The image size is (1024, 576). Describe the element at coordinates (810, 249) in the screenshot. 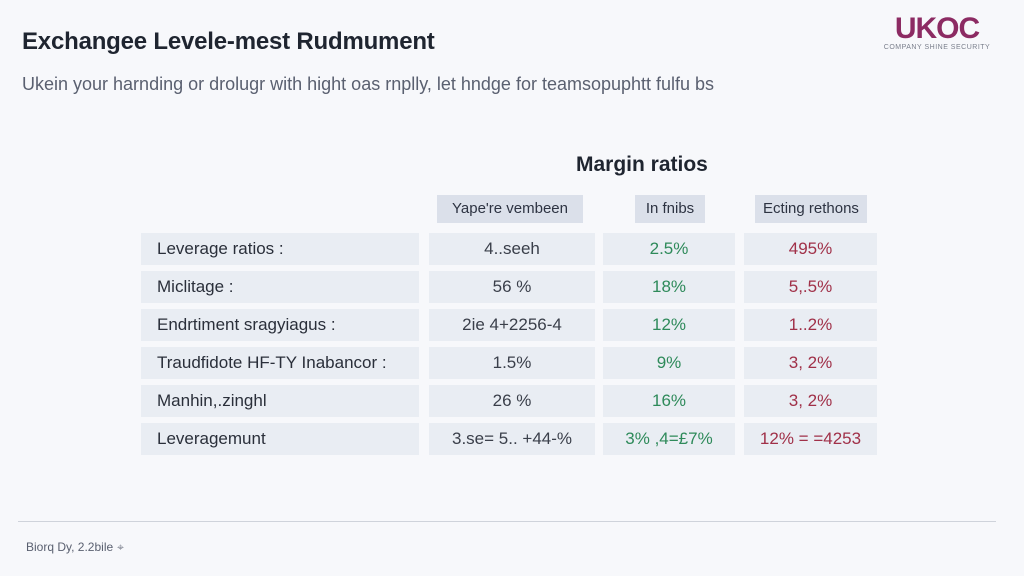

I see `row-value-3: 495%` at that location.